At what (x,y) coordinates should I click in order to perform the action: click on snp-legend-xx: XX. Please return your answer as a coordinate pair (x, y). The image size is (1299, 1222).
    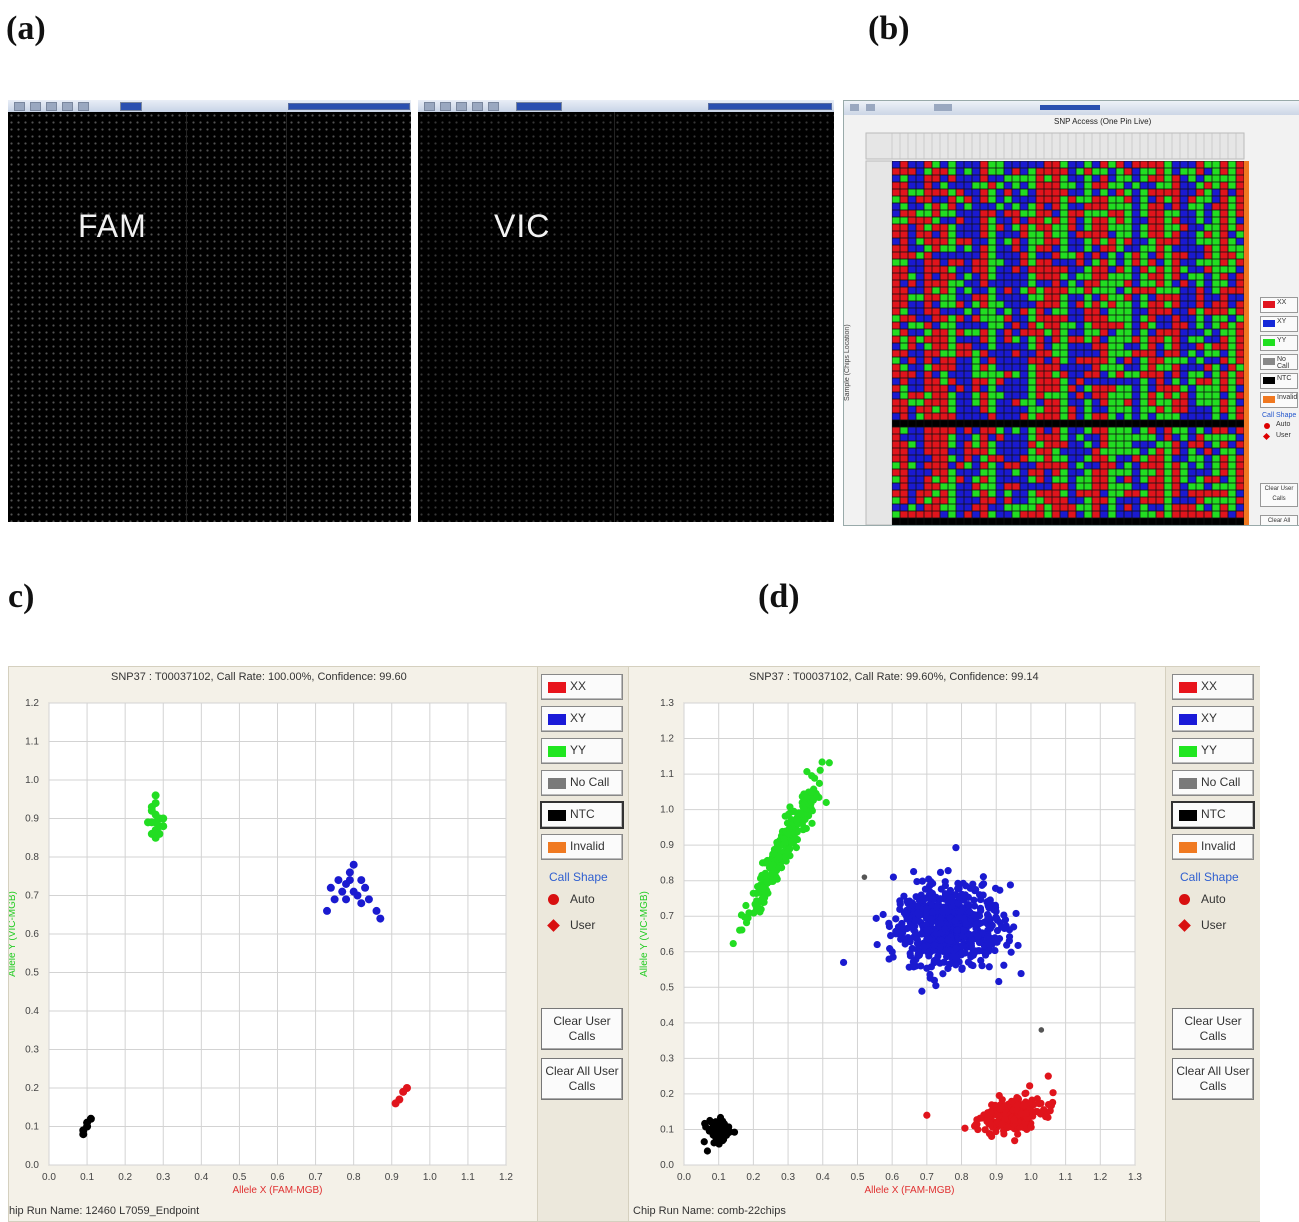
    Looking at the image, I should click on (1279, 305).